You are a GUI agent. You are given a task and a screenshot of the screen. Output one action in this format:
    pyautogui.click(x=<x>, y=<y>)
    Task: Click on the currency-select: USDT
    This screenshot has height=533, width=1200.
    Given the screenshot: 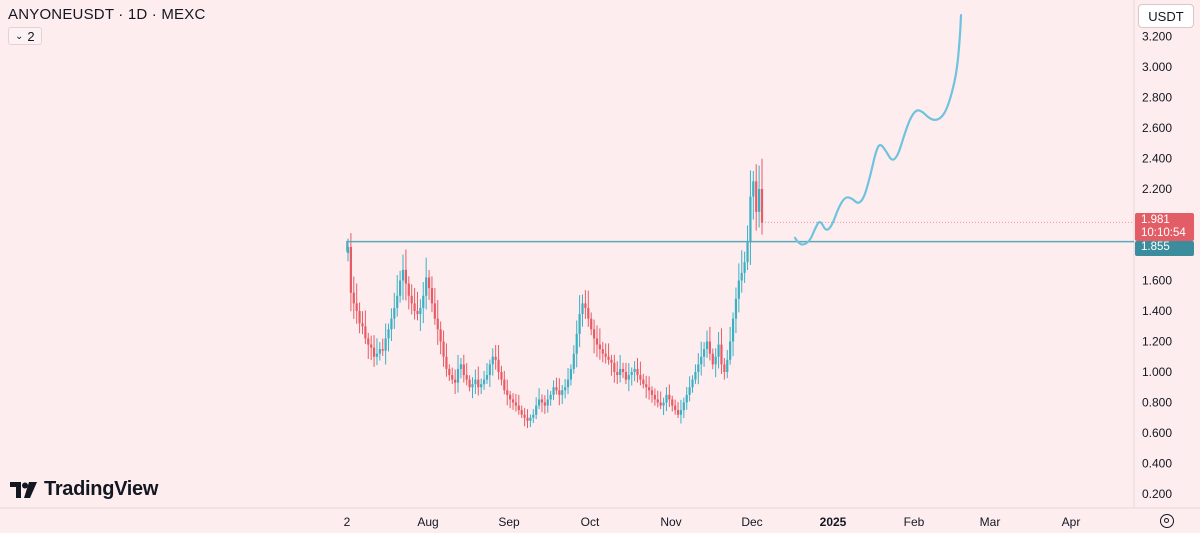 What is the action you would take?
    pyautogui.click(x=1166, y=16)
    